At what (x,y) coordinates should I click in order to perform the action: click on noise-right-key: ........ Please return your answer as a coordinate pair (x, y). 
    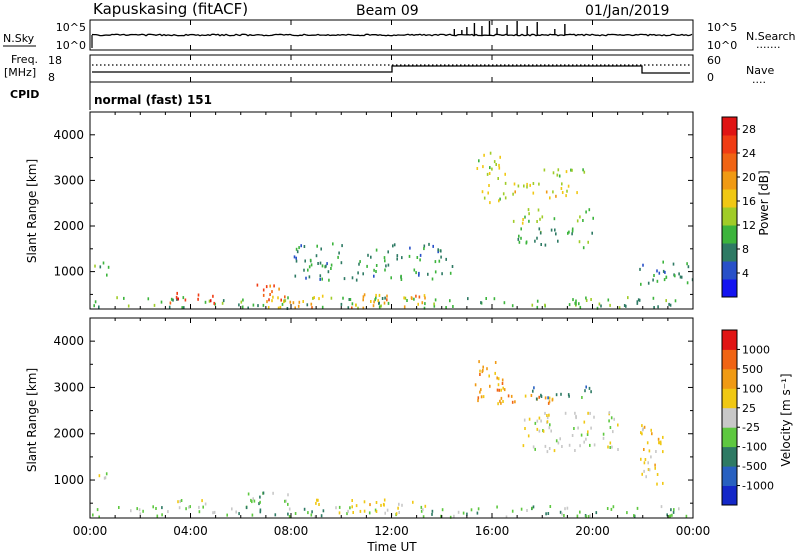
    Looking at the image, I should click on (768, 44).